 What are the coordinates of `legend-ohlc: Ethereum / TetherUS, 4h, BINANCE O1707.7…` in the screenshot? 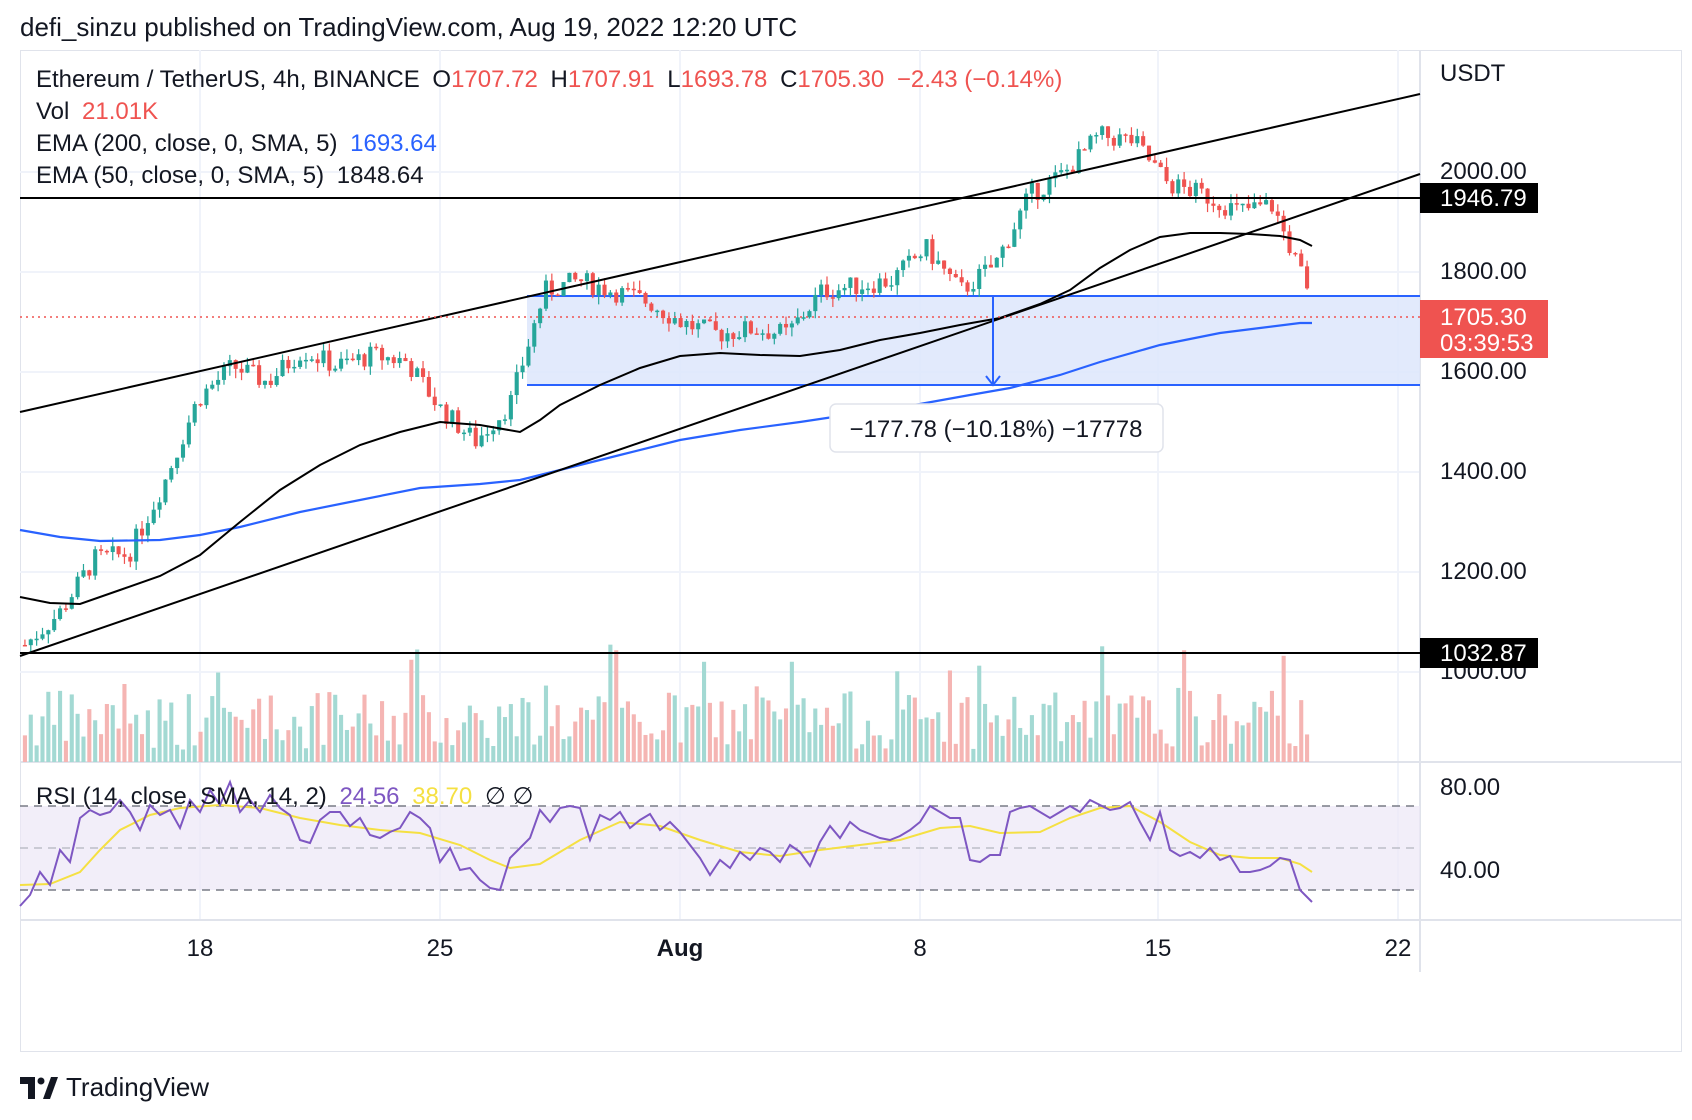 It's located at (552, 80).